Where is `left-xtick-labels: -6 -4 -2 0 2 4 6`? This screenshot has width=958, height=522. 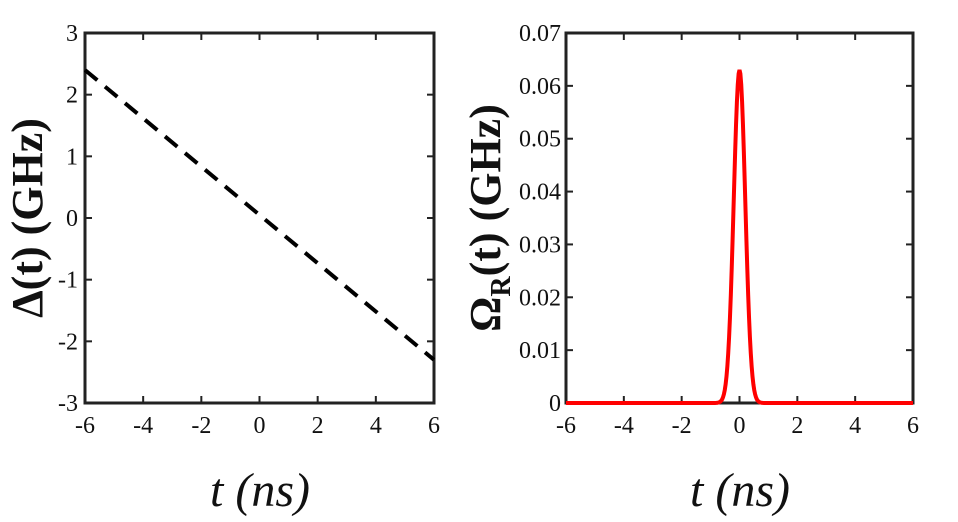
left-xtick-labels: -6 -4 -2 0 2 4 6 is located at coordinates (257, 426).